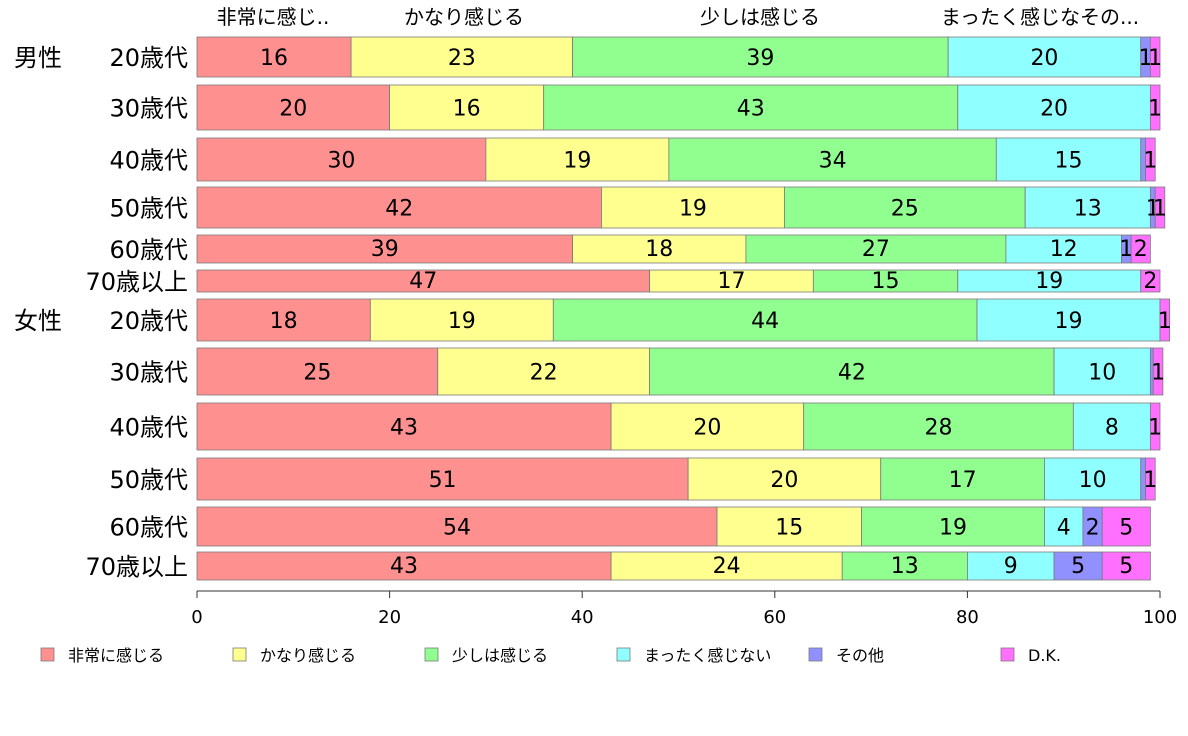 The height and width of the screenshot is (736, 1188). I want to click on bar-value-label: 8, so click(1112, 427).